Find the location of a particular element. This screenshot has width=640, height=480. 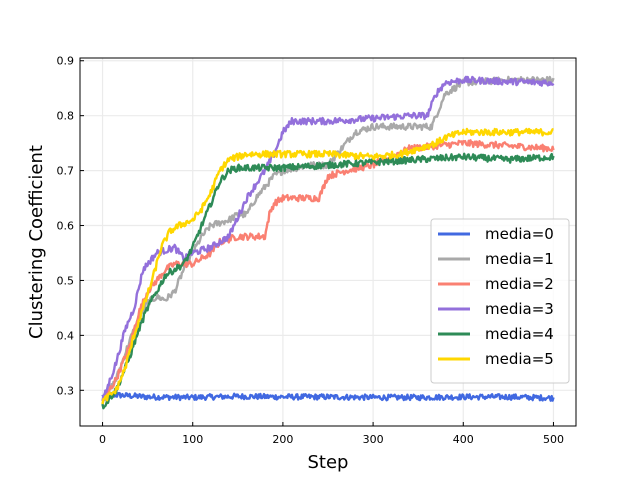

legend-label-media-0: media=0 is located at coordinates (519, 234).